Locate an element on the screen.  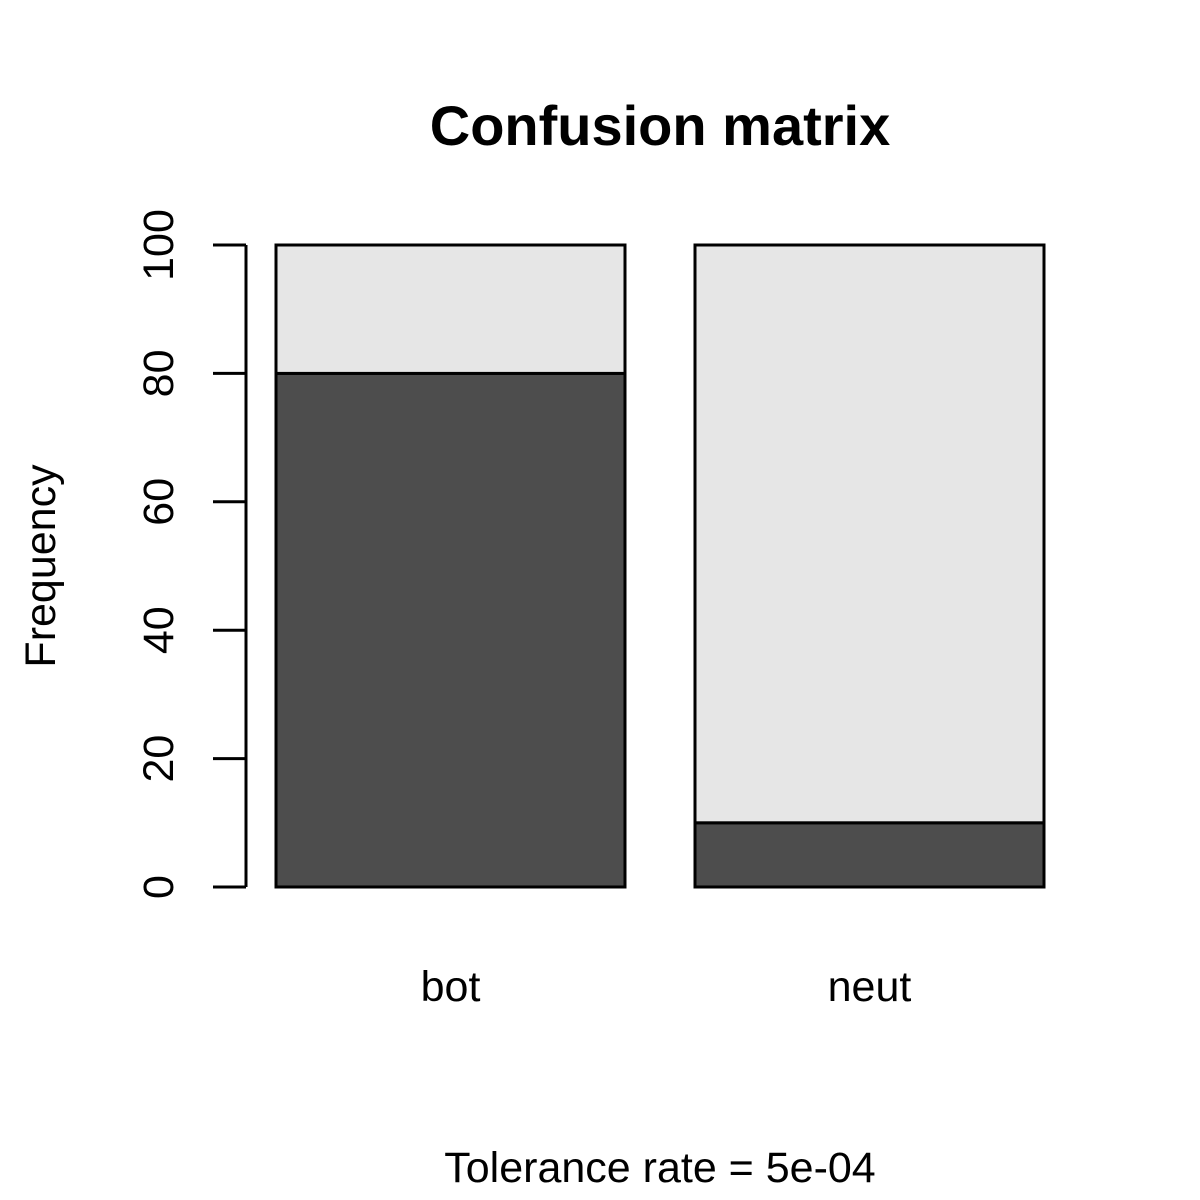
chart-title: Confusion matrix is located at coordinates (660, 125).